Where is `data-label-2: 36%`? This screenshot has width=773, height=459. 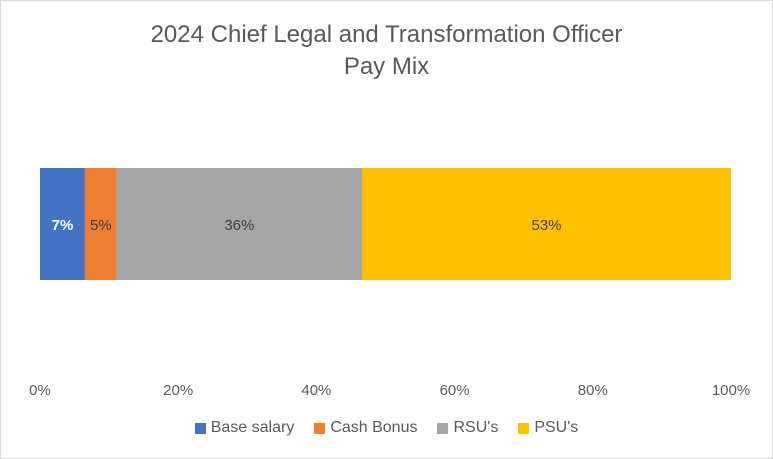
data-label-2: 36% is located at coordinates (239, 225).